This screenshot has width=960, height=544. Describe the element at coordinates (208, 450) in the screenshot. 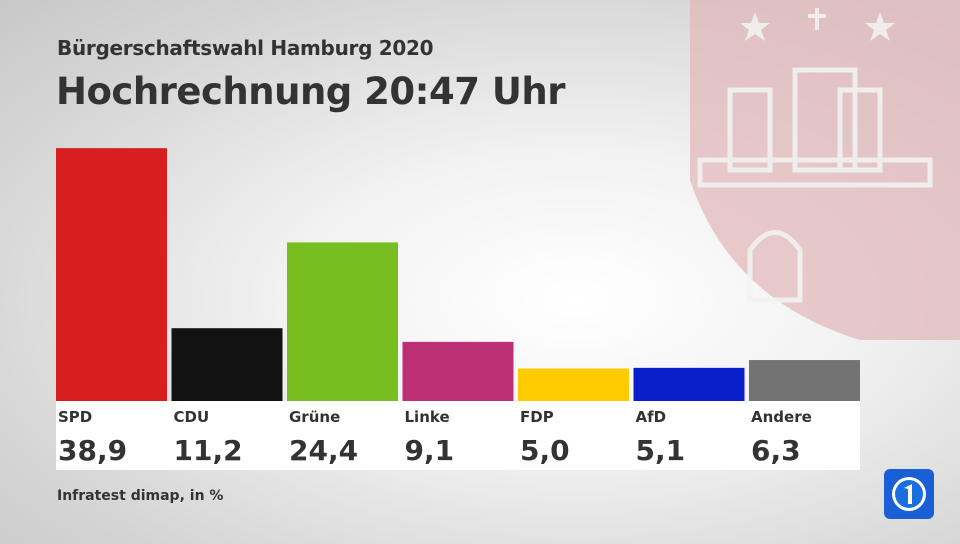

I see `party-value: 11,2` at that location.